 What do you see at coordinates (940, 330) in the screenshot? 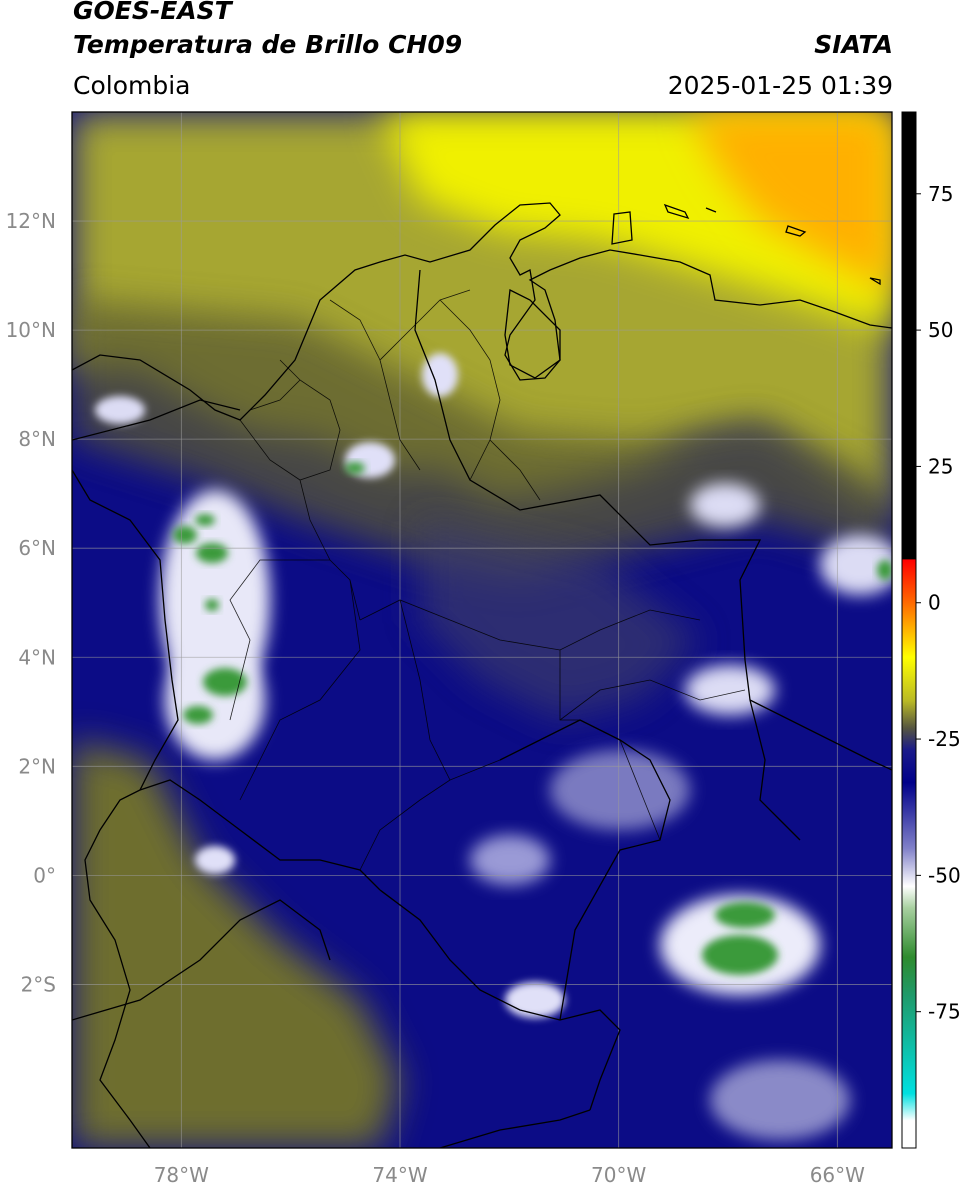
I see `colorbar-label: 50` at bounding box center [940, 330].